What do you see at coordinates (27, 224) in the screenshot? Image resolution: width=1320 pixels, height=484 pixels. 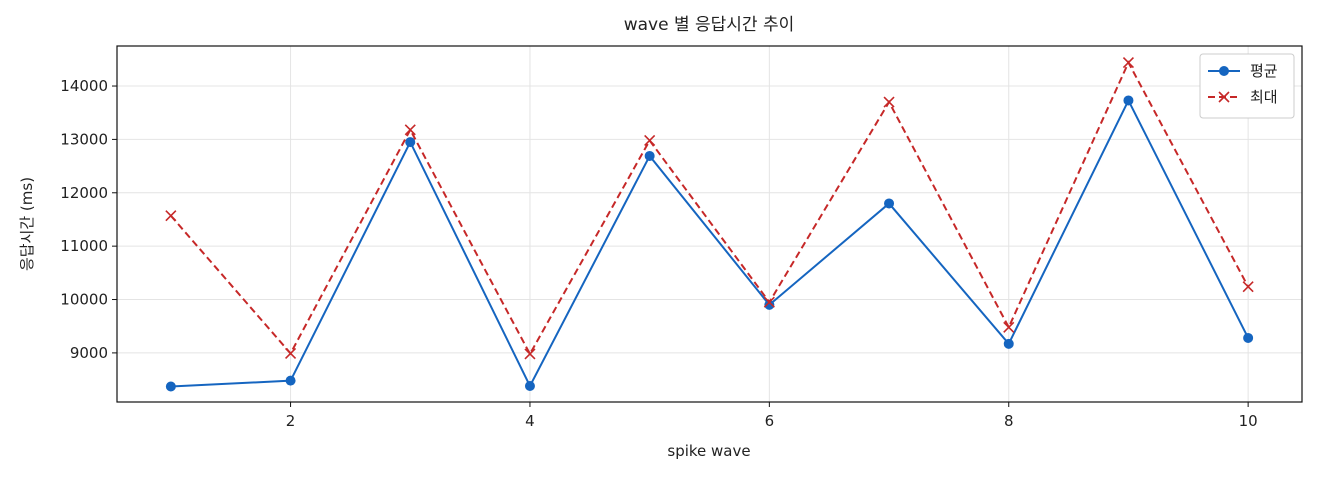 I see `y-axis-label: 응답시간 (ms)` at bounding box center [27, 224].